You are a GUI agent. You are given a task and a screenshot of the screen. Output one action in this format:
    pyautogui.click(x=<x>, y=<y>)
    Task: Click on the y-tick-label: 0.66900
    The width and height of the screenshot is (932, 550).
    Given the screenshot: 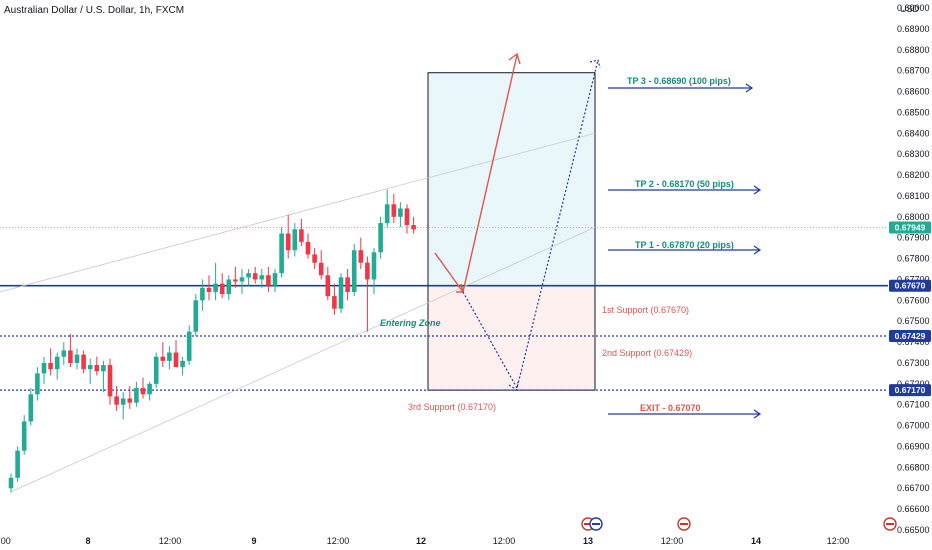 What is the action you would take?
    pyautogui.click(x=913, y=446)
    